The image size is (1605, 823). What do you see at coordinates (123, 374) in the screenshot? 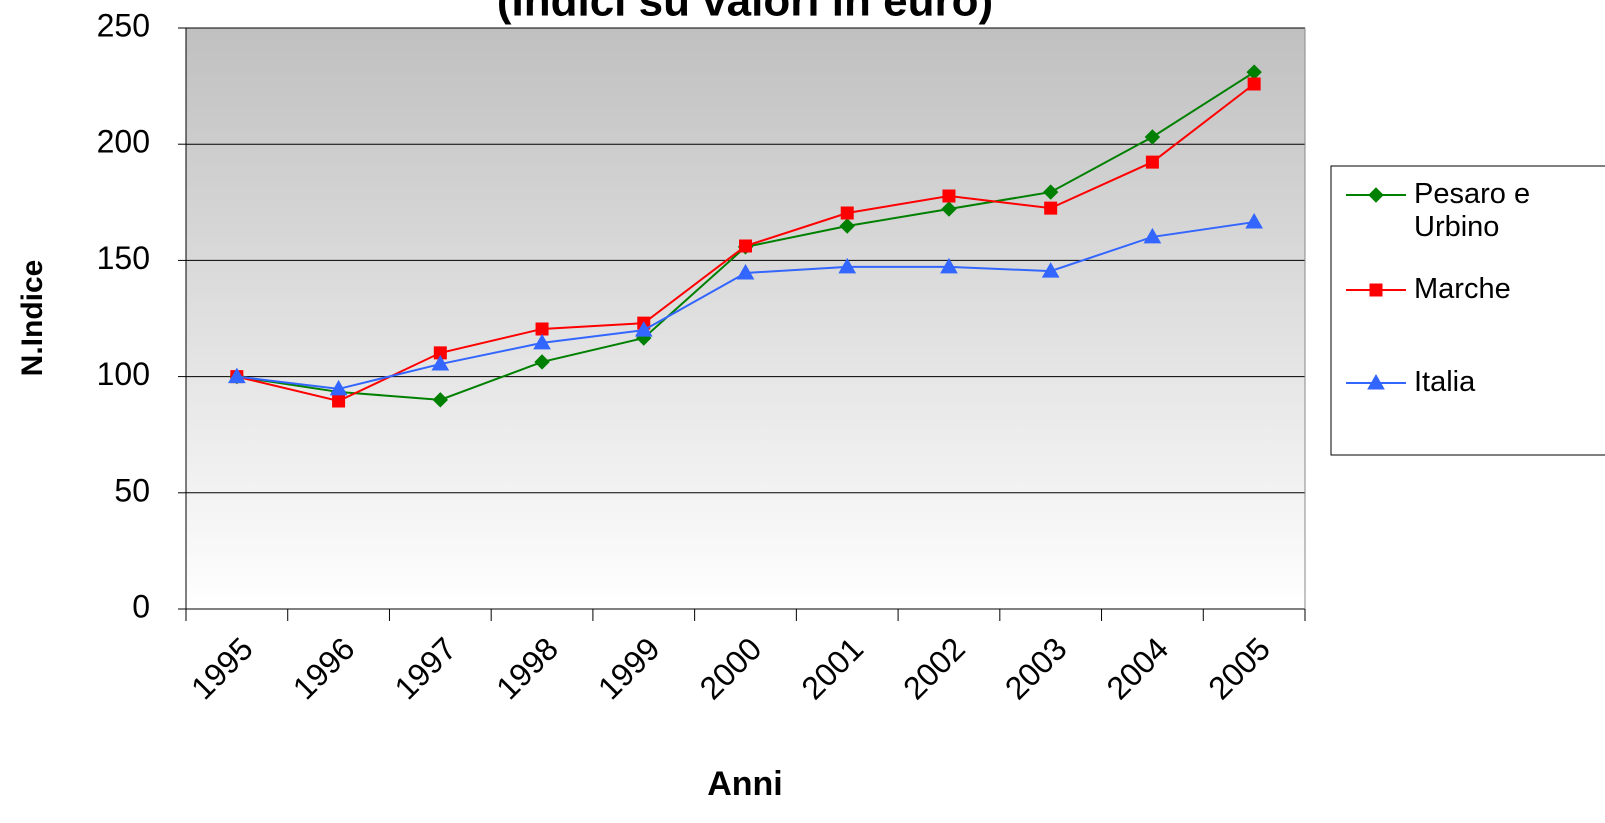
I see `y-tick-label: 100` at bounding box center [123, 374].